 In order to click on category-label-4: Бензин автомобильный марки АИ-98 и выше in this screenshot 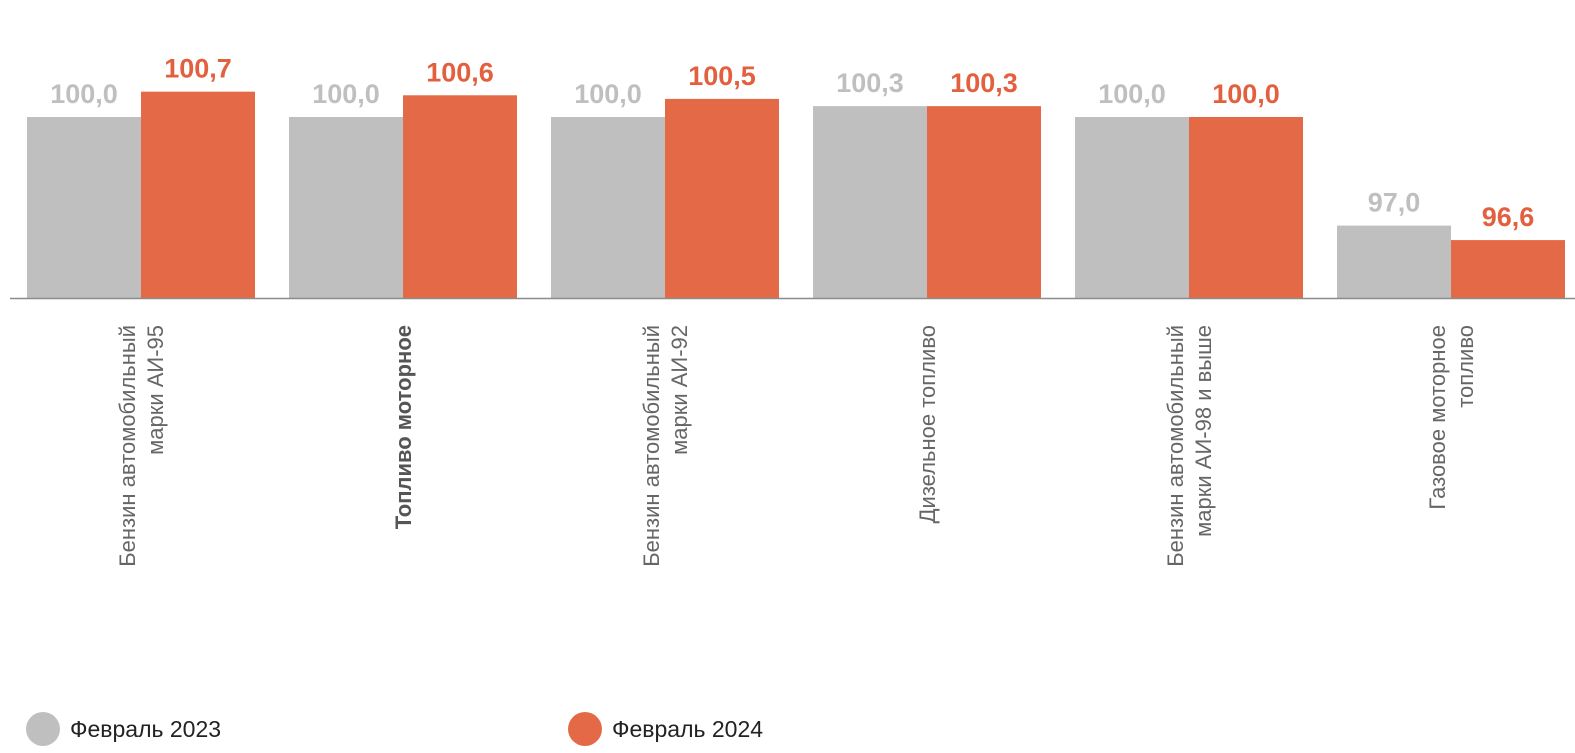, I will do `click(1189, 446)`.